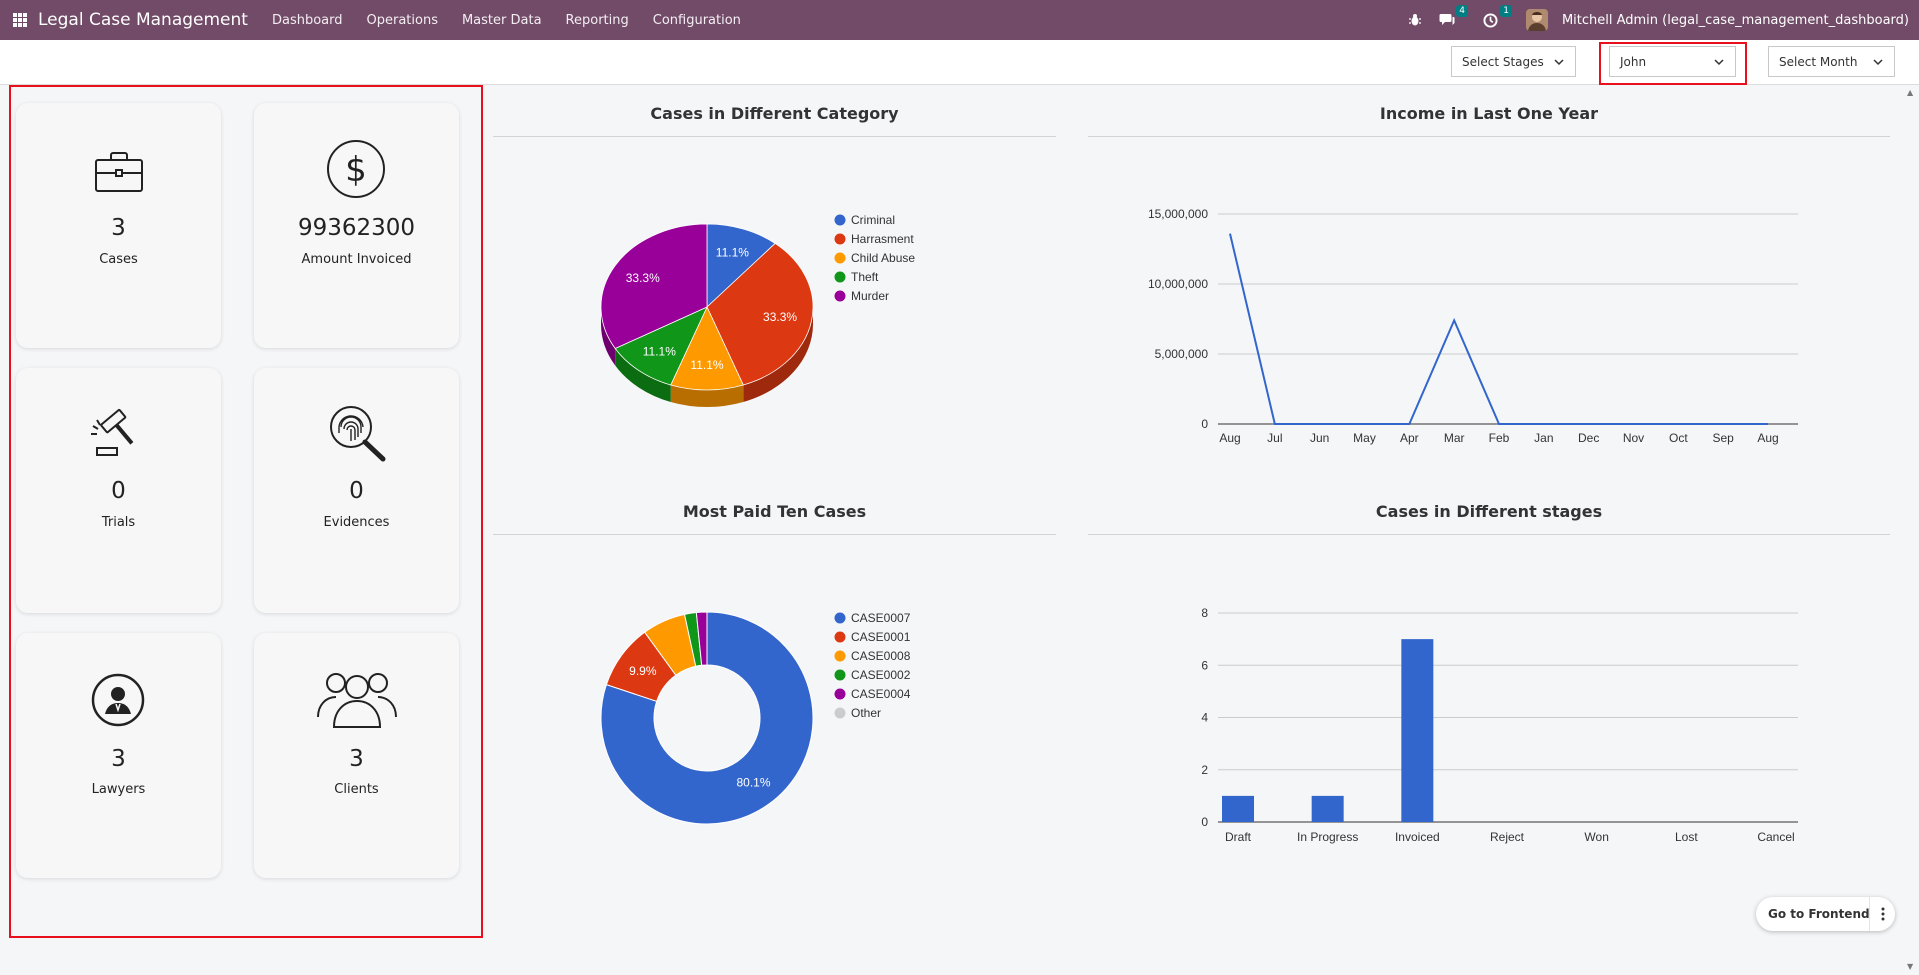 The height and width of the screenshot is (975, 1919). I want to click on debug-bug-icon, so click(1415, 20).